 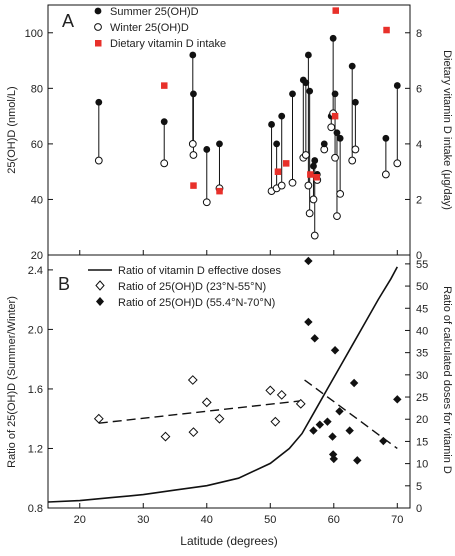 I want to click on legend-high-label: Ratio of 25(OH)D (55.4°N-70°N), so click(x=196, y=303).